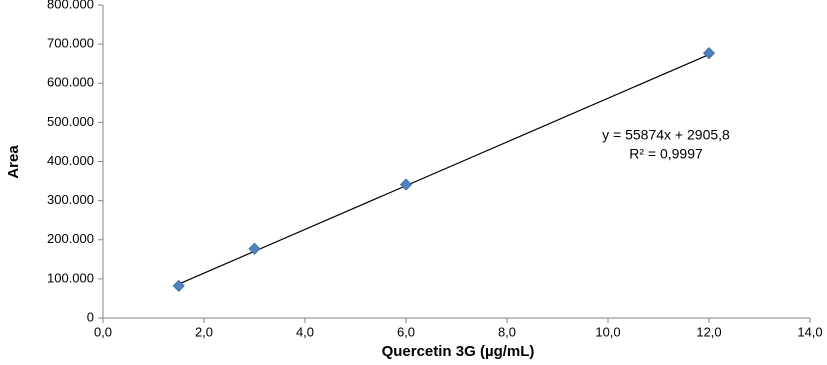 Image resolution: width=827 pixels, height=365 pixels. I want to click on y-tick-label: 0, so click(90, 316).